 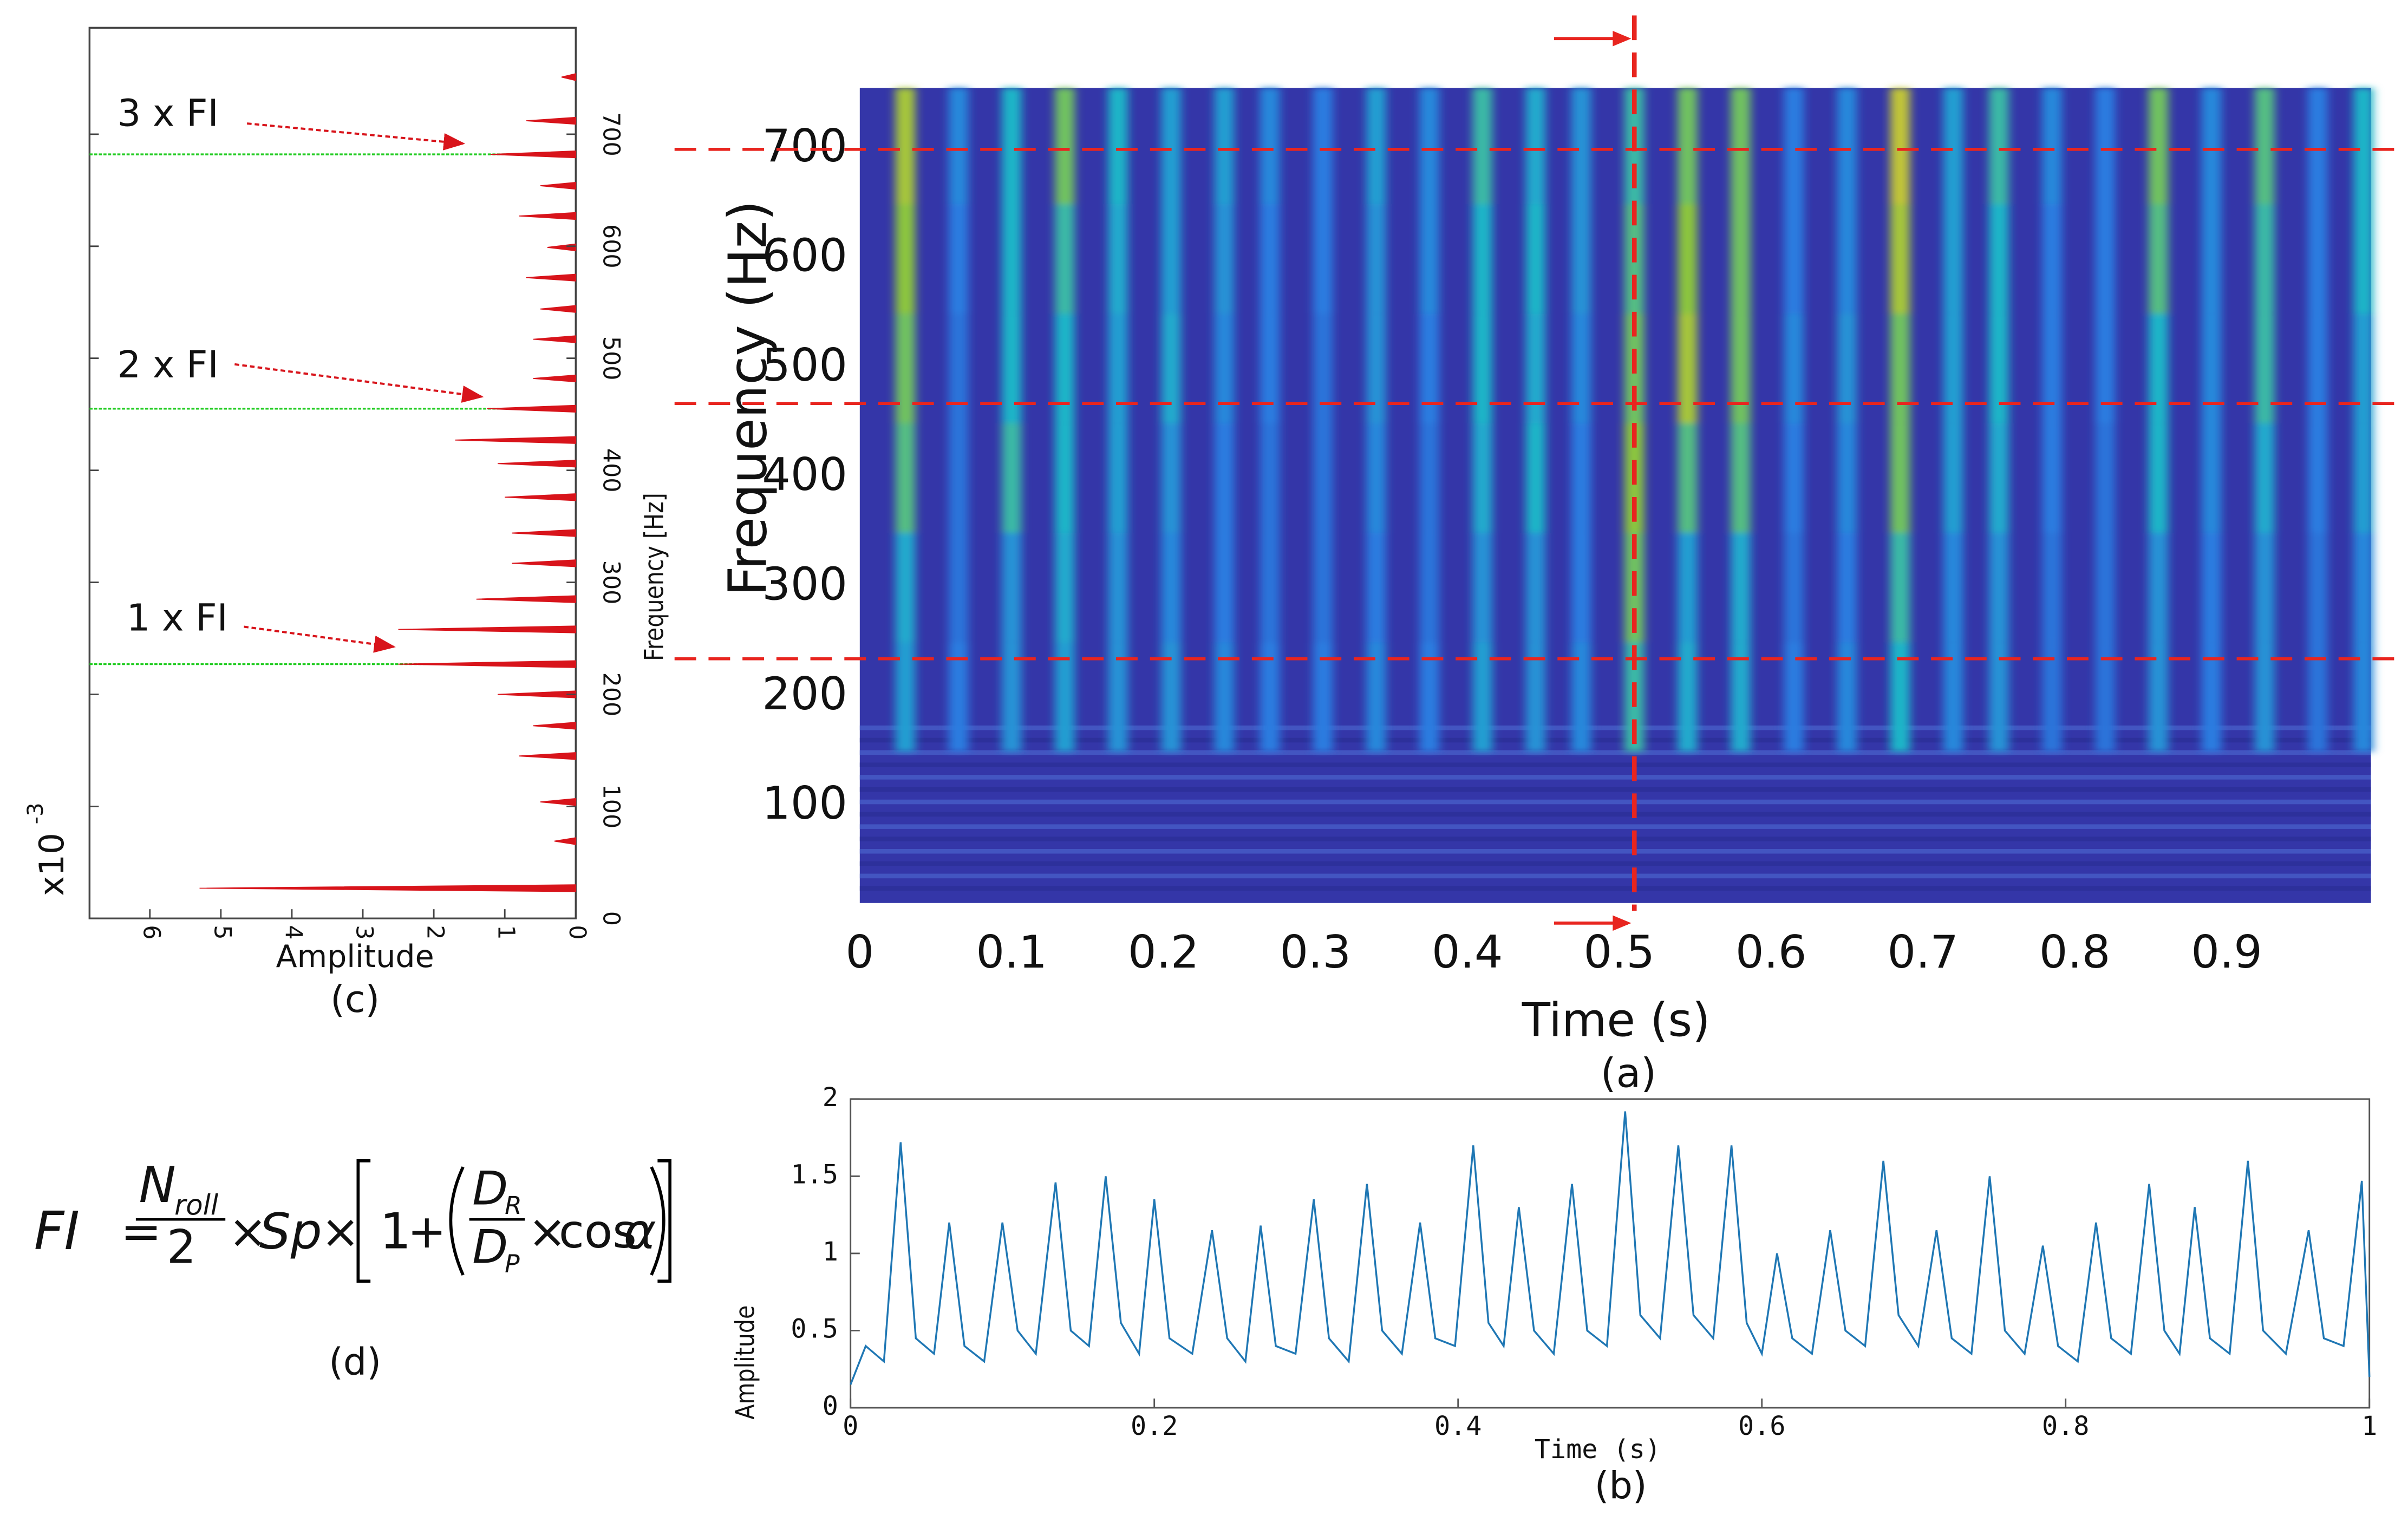 I want to click on formula-text: P, so click(x=512, y=1264).